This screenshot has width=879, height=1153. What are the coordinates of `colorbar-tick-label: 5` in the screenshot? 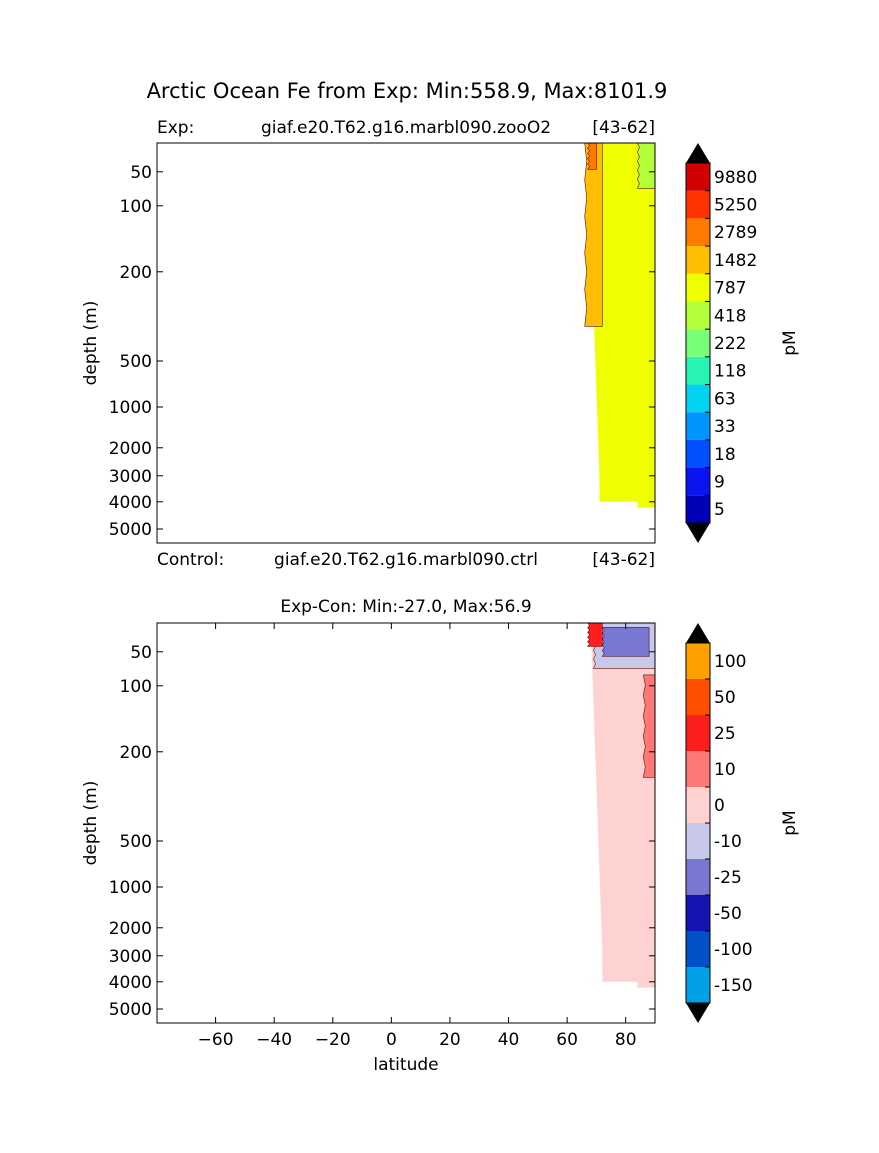 It's located at (719, 510).